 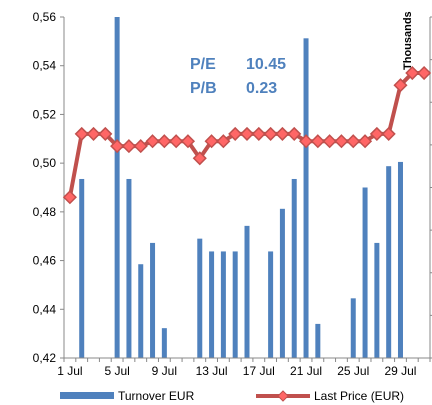 What do you see at coordinates (45, 17) in the screenshot?
I see `y-tick-label: 0,56` at bounding box center [45, 17].